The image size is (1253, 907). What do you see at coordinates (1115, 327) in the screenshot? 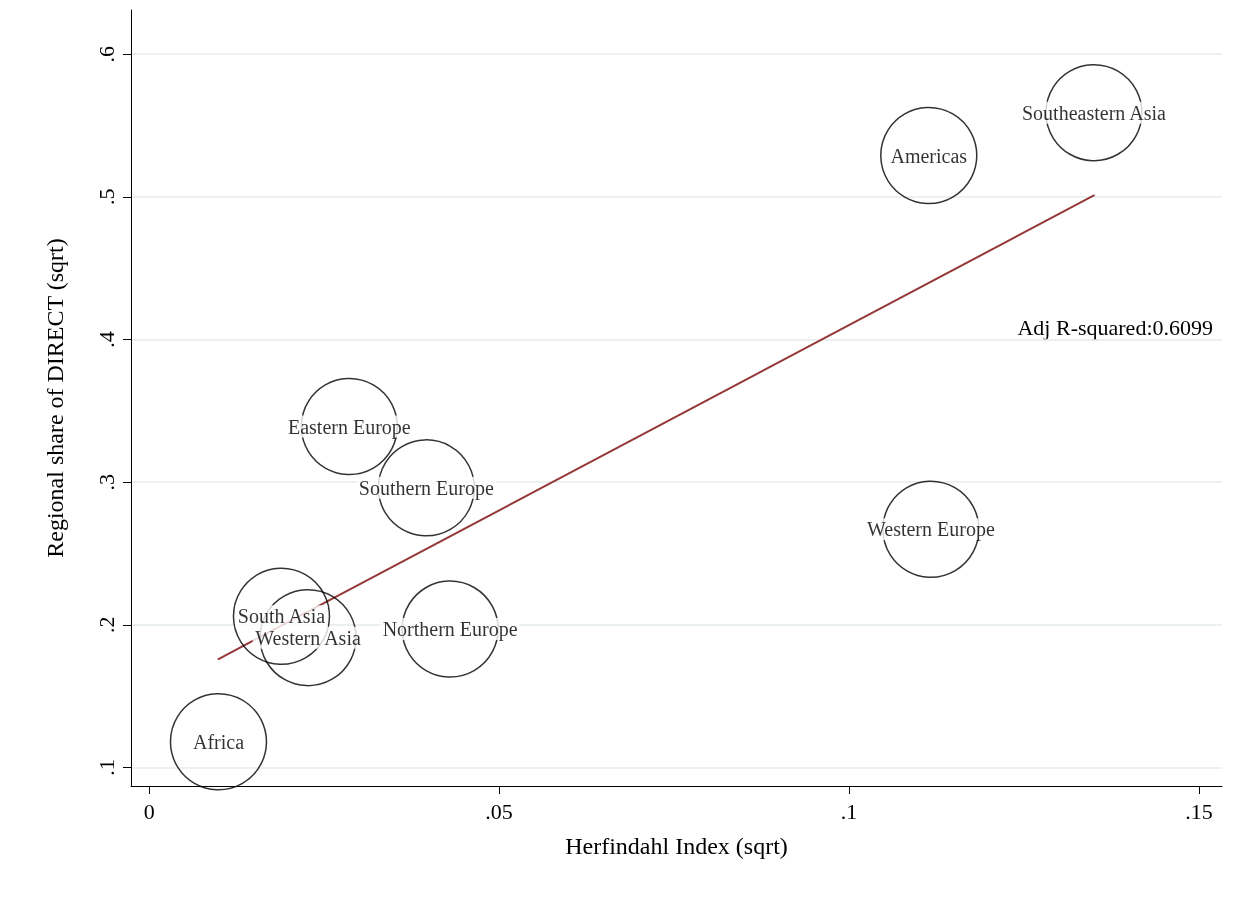
I see `annotation: Adj R-squared:0.6099` at bounding box center [1115, 327].